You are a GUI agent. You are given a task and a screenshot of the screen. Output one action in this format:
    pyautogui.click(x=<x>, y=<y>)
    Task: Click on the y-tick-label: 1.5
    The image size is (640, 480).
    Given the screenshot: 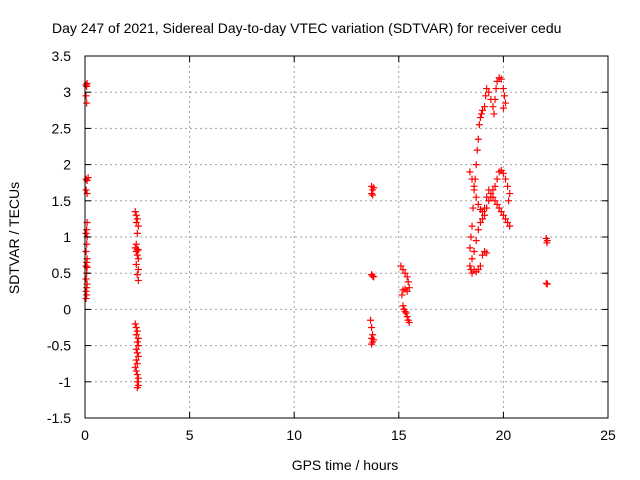 What is the action you would take?
    pyautogui.click(x=62, y=201)
    